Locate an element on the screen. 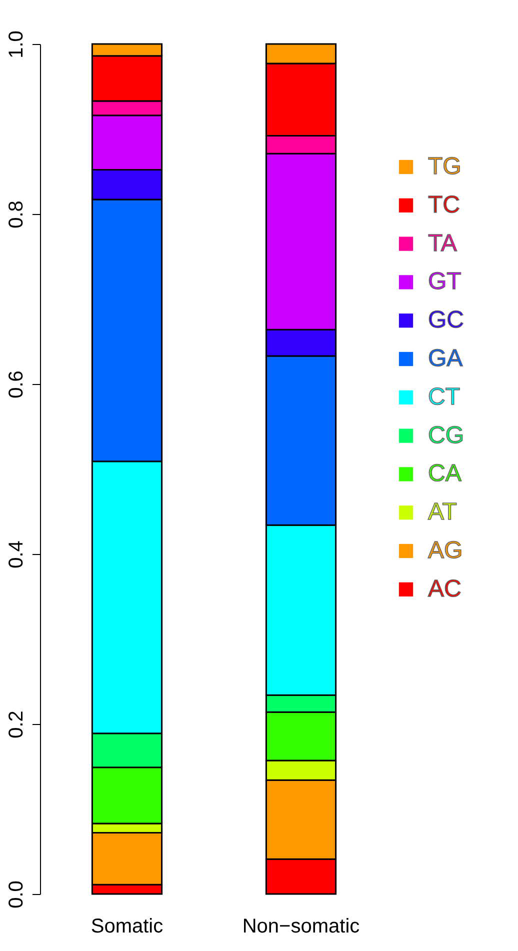 The image size is (518, 951). legend-label: GC is located at coordinates (446, 320).